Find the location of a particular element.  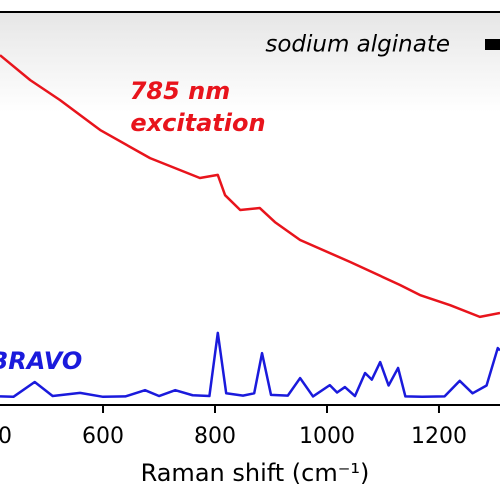

legend-marker is located at coordinates (492, 44).